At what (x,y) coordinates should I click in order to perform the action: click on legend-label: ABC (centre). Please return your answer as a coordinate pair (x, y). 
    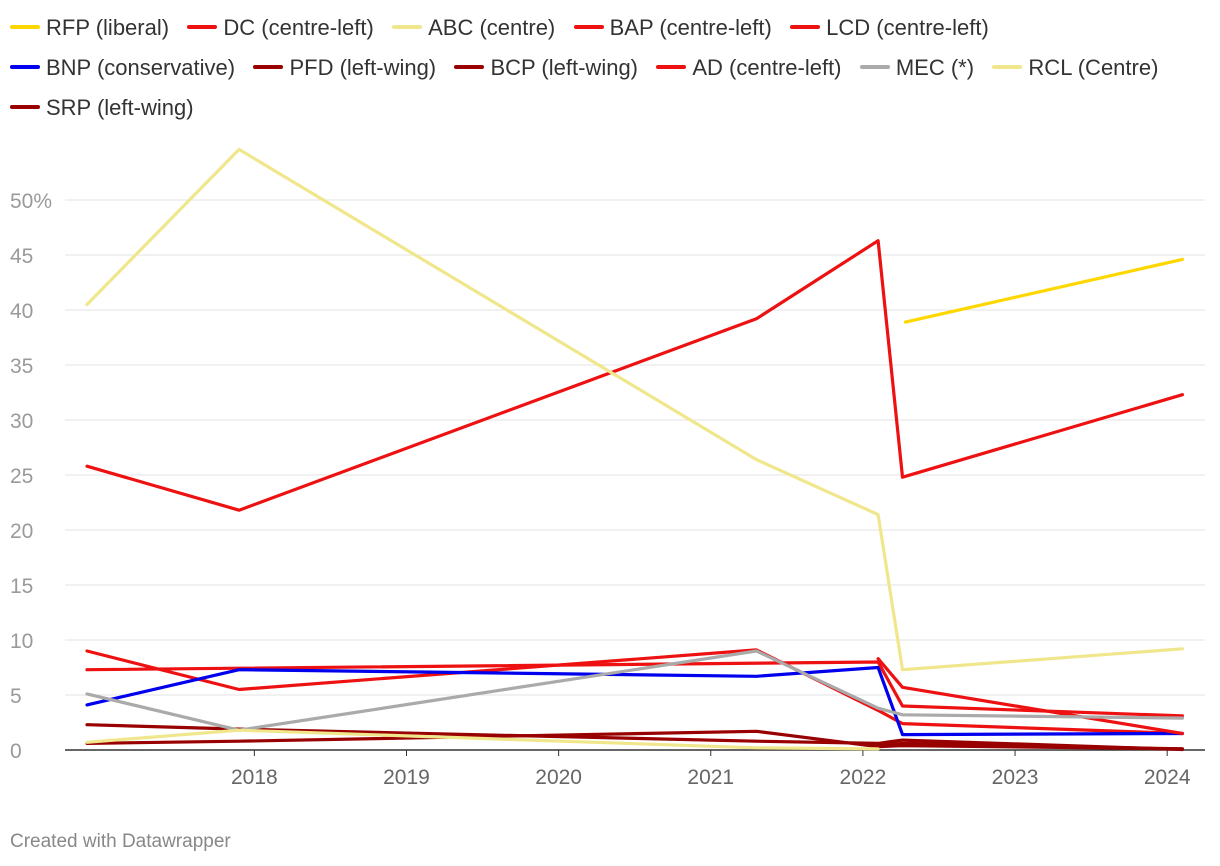
    Looking at the image, I should click on (492, 27).